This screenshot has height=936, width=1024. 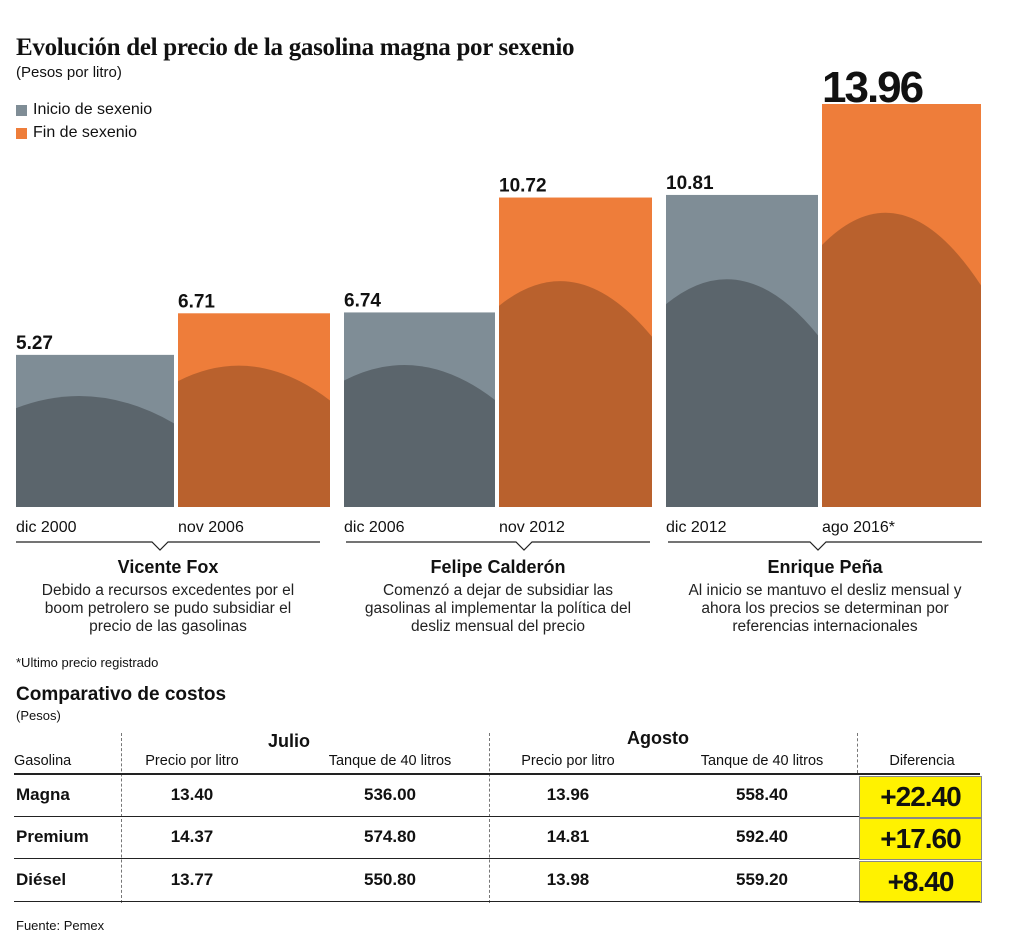 What do you see at coordinates (762, 794) in the screenshot?
I see `table-cell: 558.40` at bounding box center [762, 794].